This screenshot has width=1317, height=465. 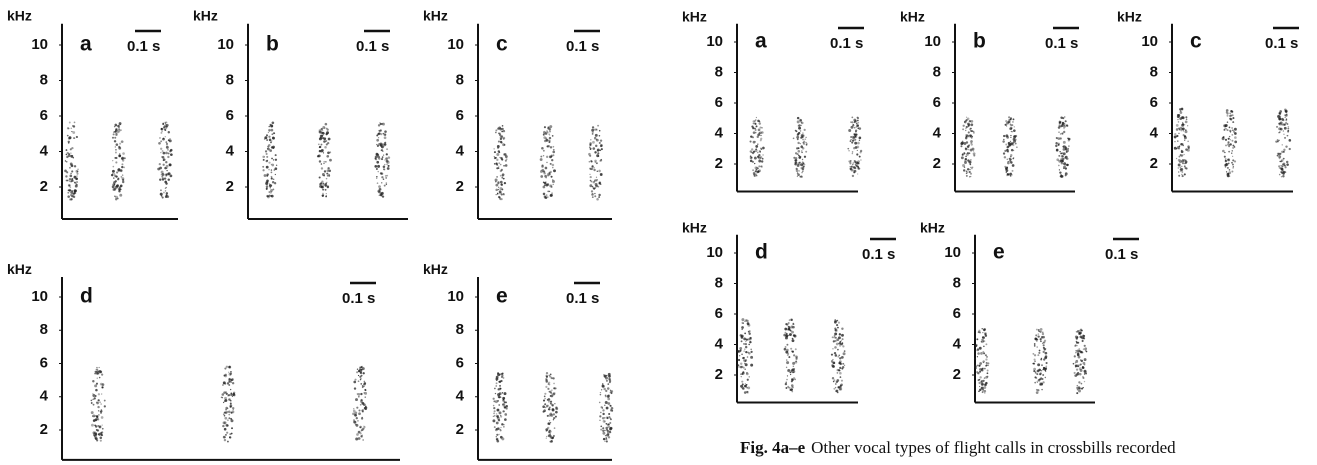 What do you see at coordinates (694, 16) in the screenshot?
I see `y-axis-label: kHz` at bounding box center [694, 16].